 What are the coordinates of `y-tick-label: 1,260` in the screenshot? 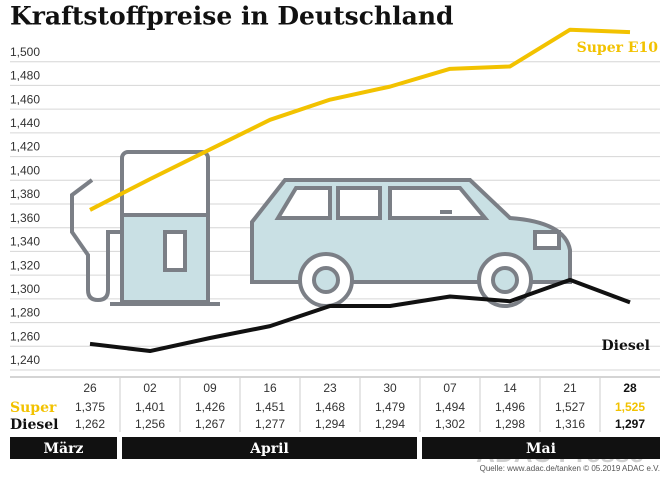 It's located at (25, 336).